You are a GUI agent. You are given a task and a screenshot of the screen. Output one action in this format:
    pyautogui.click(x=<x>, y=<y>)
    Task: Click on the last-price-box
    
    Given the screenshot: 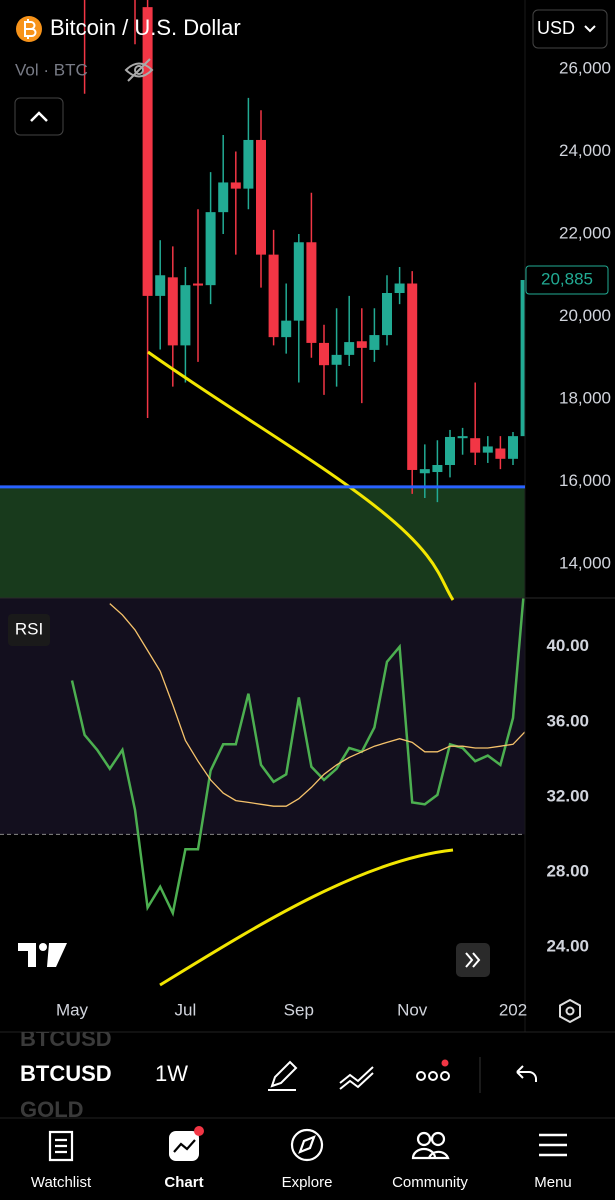 What is the action you would take?
    pyautogui.click(x=567, y=280)
    